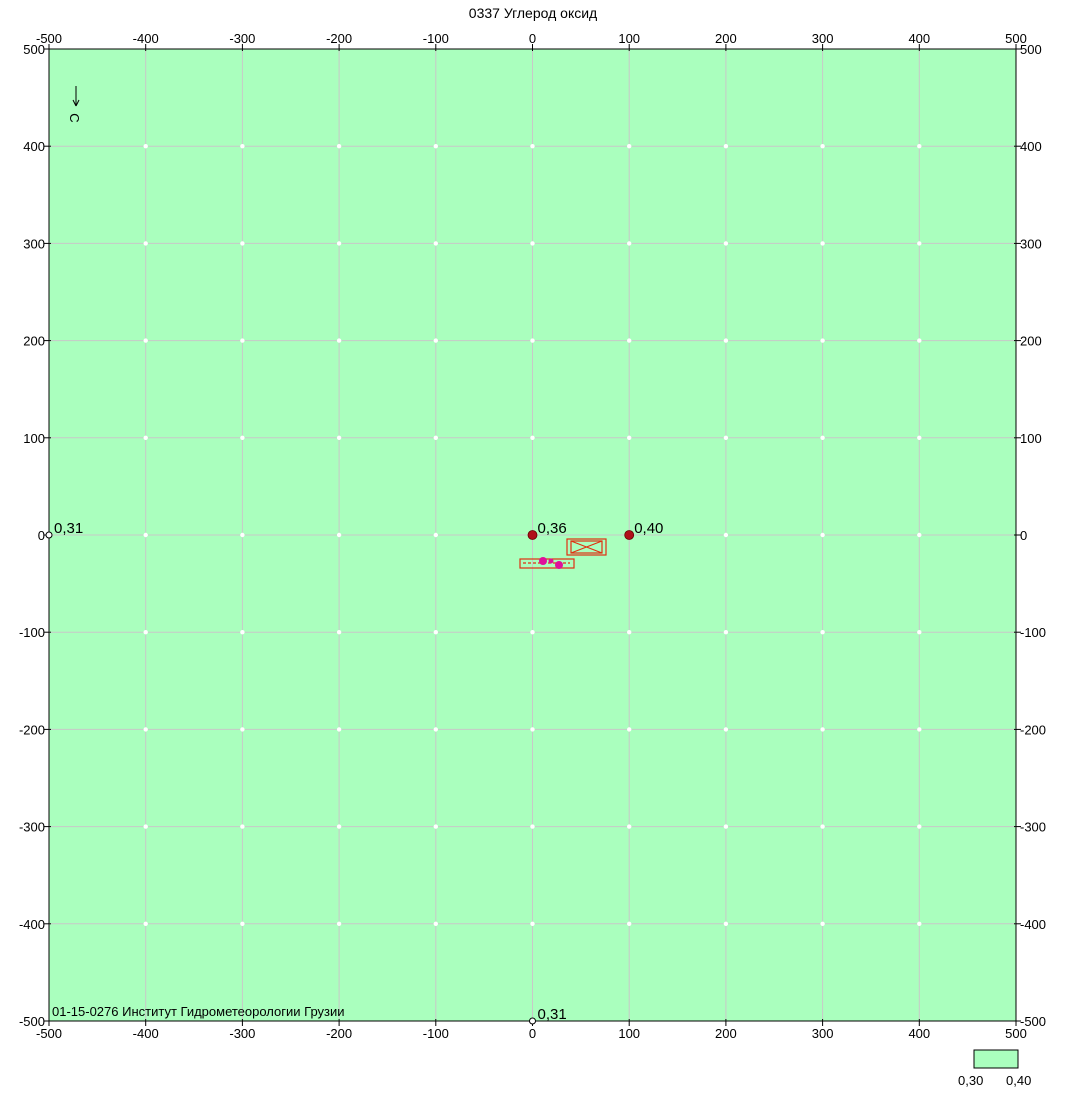 The height and width of the screenshot is (1094, 1065). I want to click on x-tick-label-bottom: 400, so click(919, 1033).